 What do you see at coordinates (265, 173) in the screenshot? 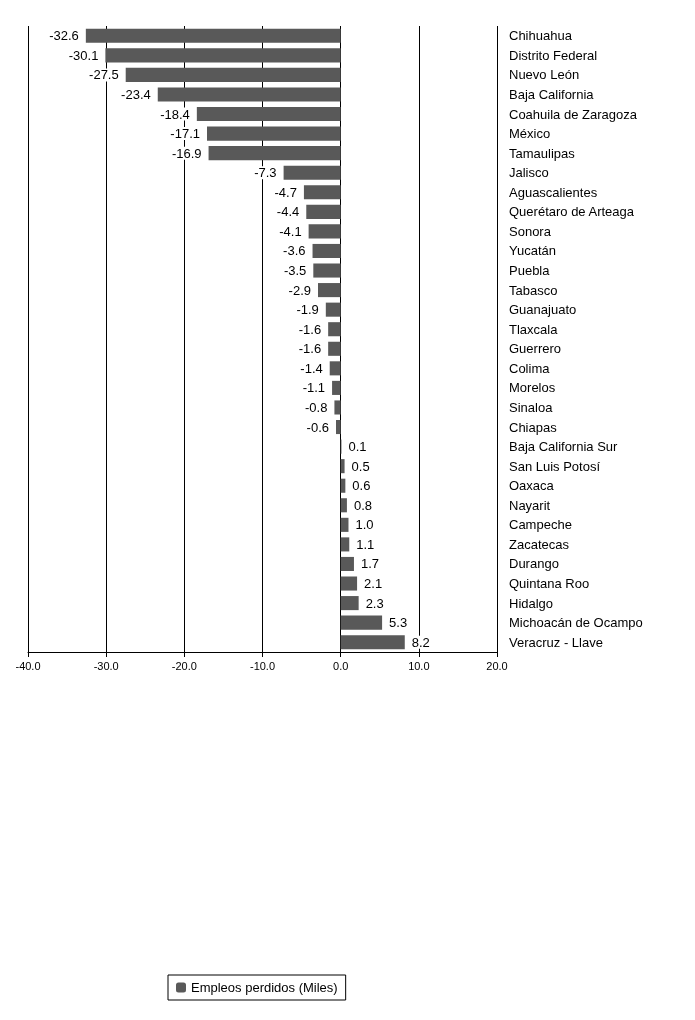
I see `data-label: -7.3` at bounding box center [265, 173].